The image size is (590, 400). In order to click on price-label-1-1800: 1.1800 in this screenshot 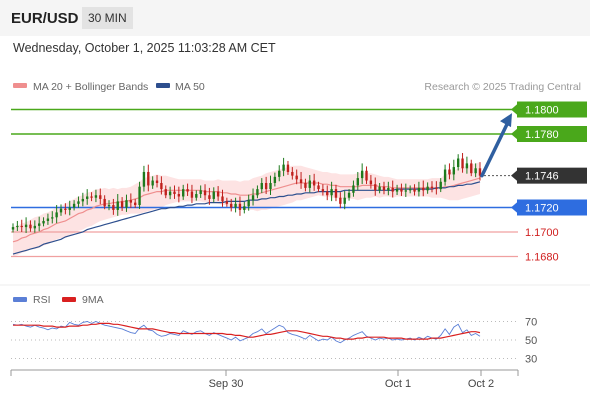, I will do `click(542, 111)`.